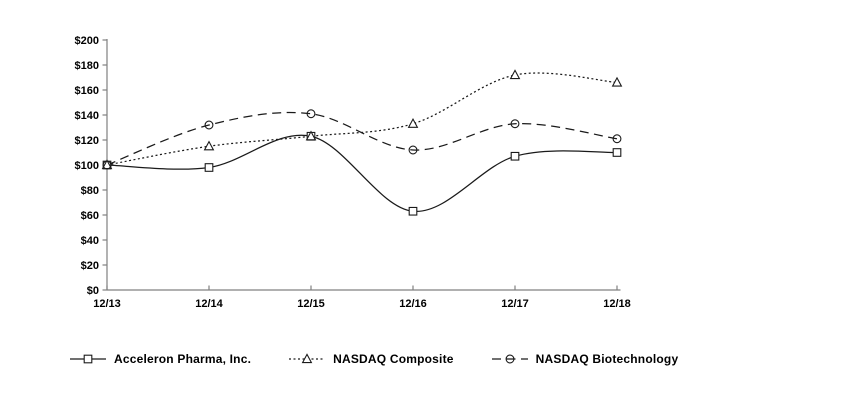 The height and width of the screenshot is (412, 850). What do you see at coordinates (87, 166) in the screenshot?
I see `y-axis-tick-label: $100` at bounding box center [87, 166].